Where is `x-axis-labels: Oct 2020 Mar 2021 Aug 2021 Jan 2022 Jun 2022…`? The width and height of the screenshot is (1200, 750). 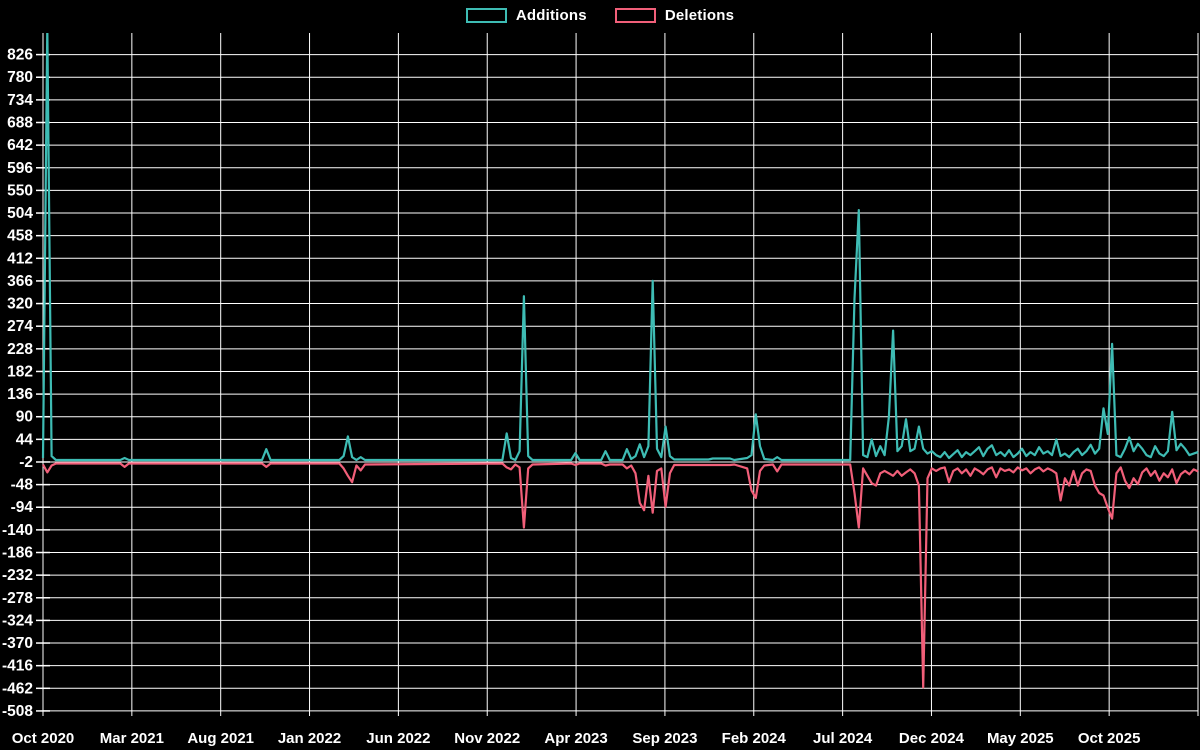
x-axis-labels: Oct 2020 Mar 2021 Aug 2021 Jan 2022 Jun 2022… is located at coordinates (576, 738).